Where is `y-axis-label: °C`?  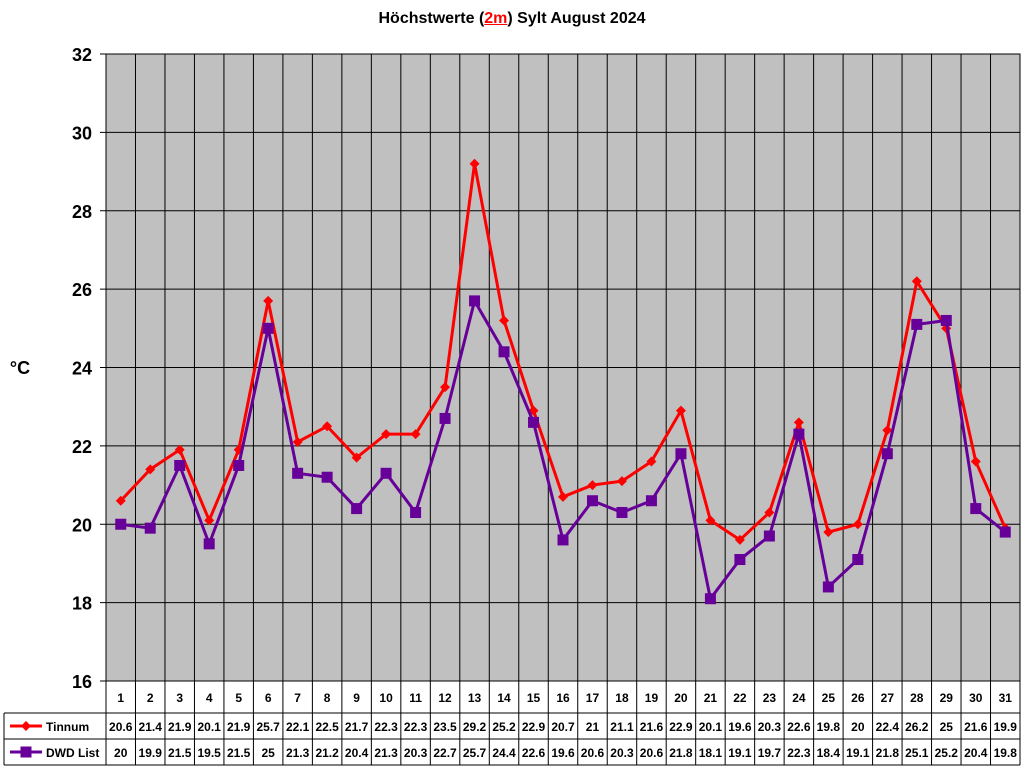 y-axis-label: °C is located at coordinates (20, 368).